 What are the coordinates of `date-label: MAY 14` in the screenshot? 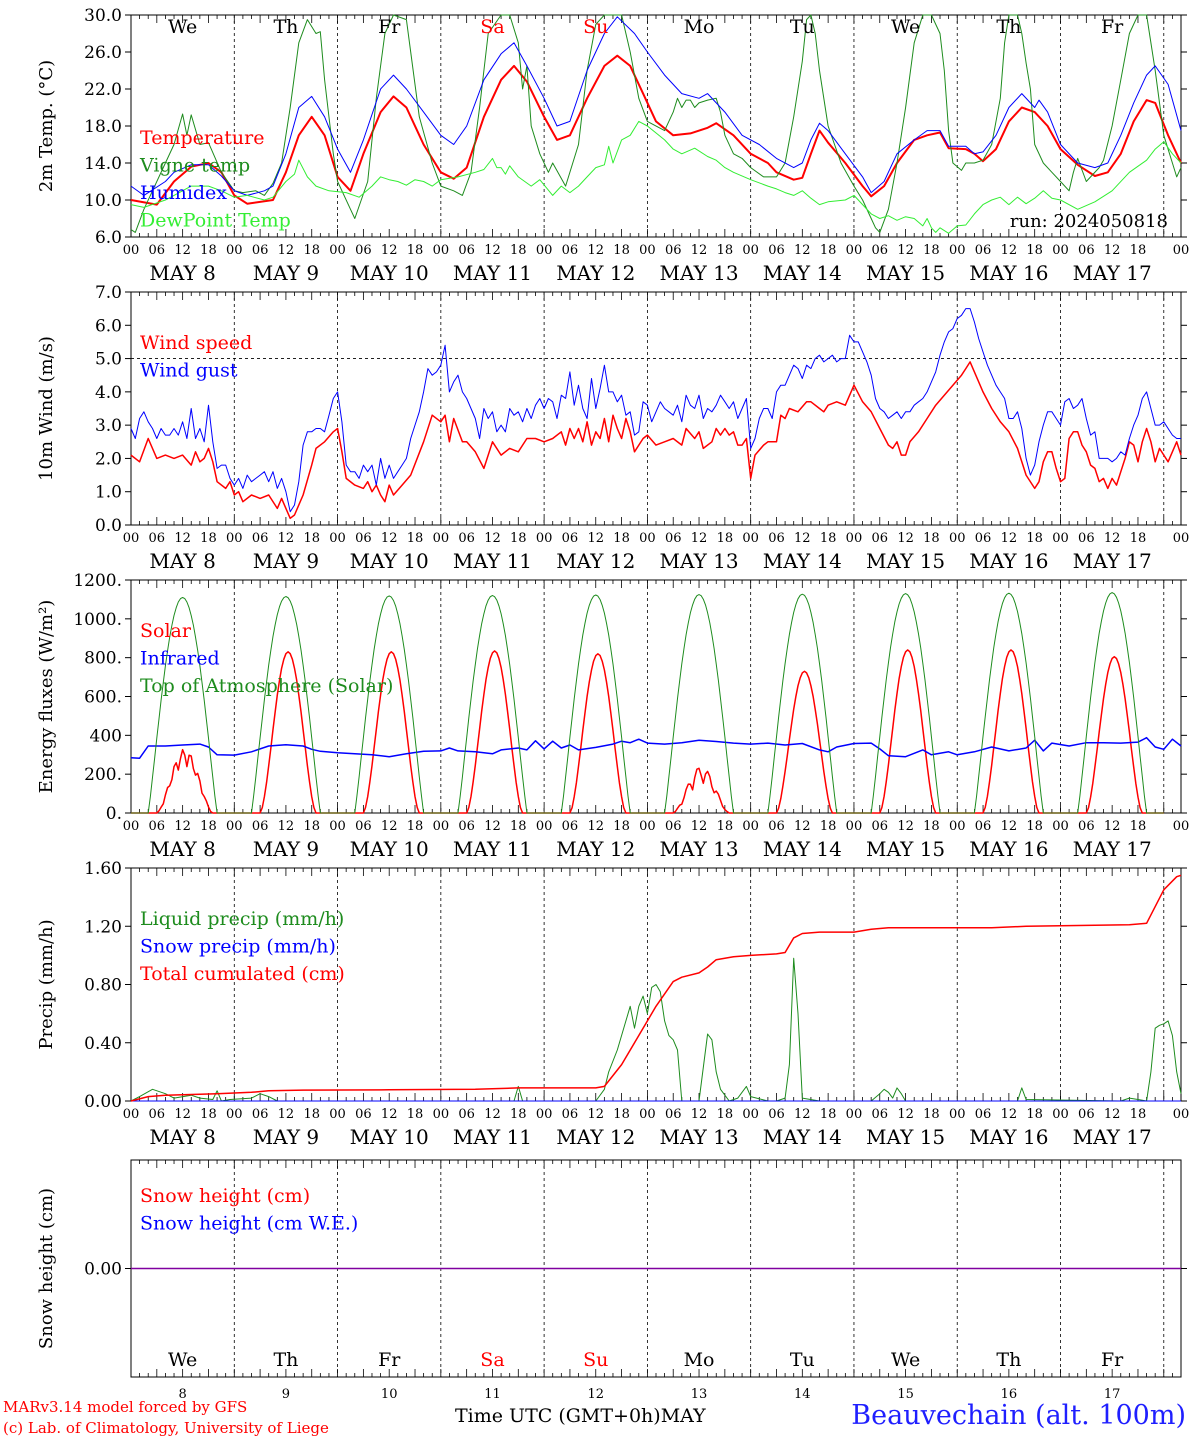 It's located at (802, 1137).